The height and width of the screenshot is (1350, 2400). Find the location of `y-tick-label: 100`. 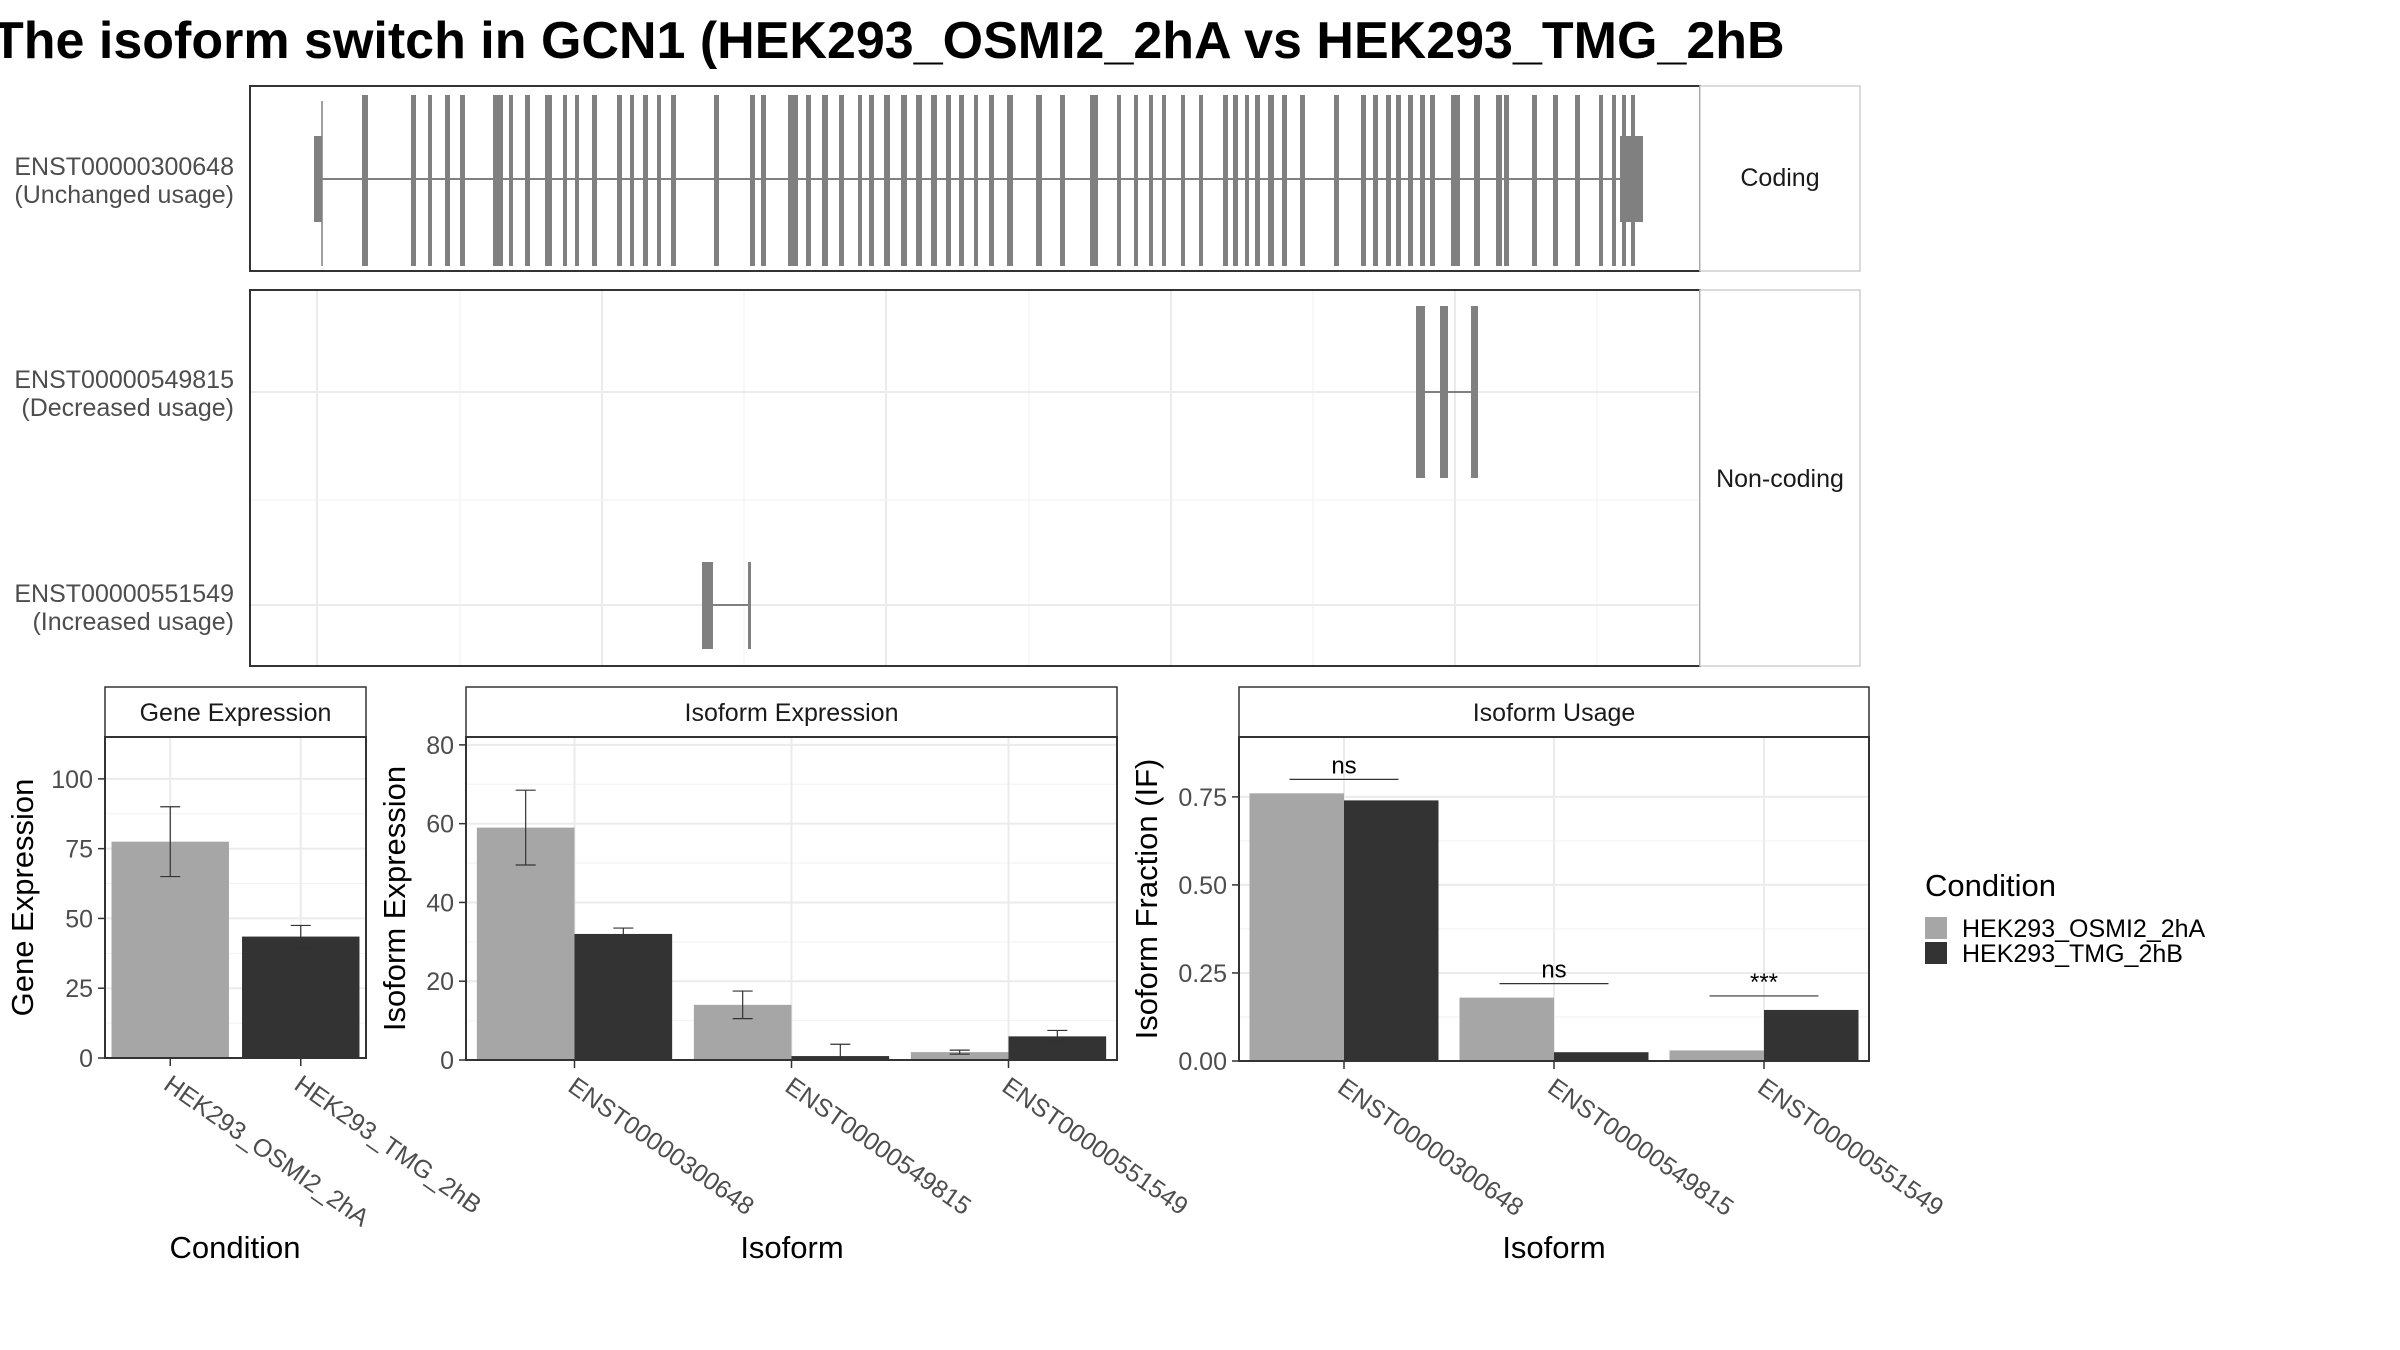

y-tick-label: 100 is located at coordinates (72, 780).